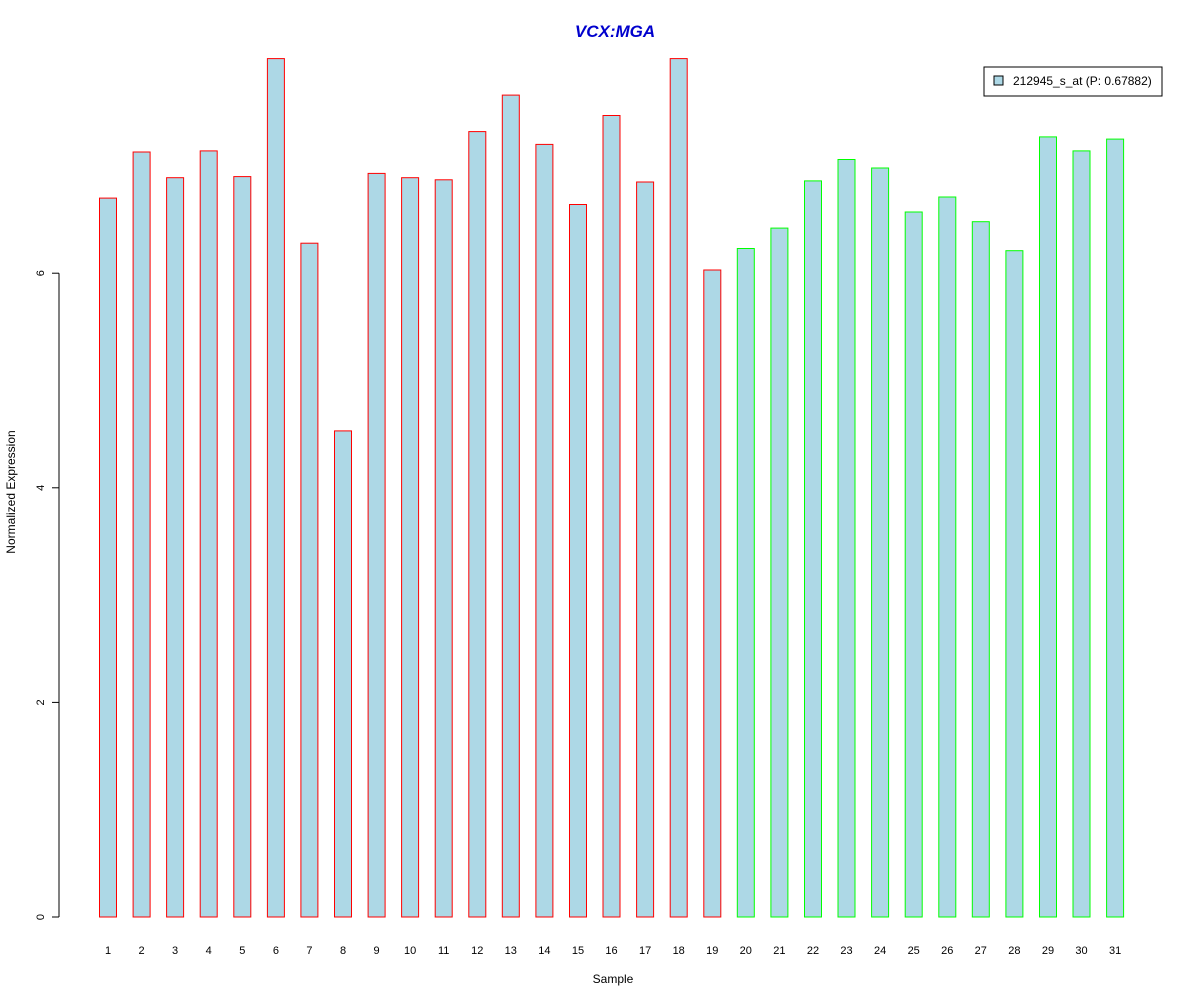 The image size is (1200, 1000). I want to click on x-tick-label: 5, so click(242, 951).